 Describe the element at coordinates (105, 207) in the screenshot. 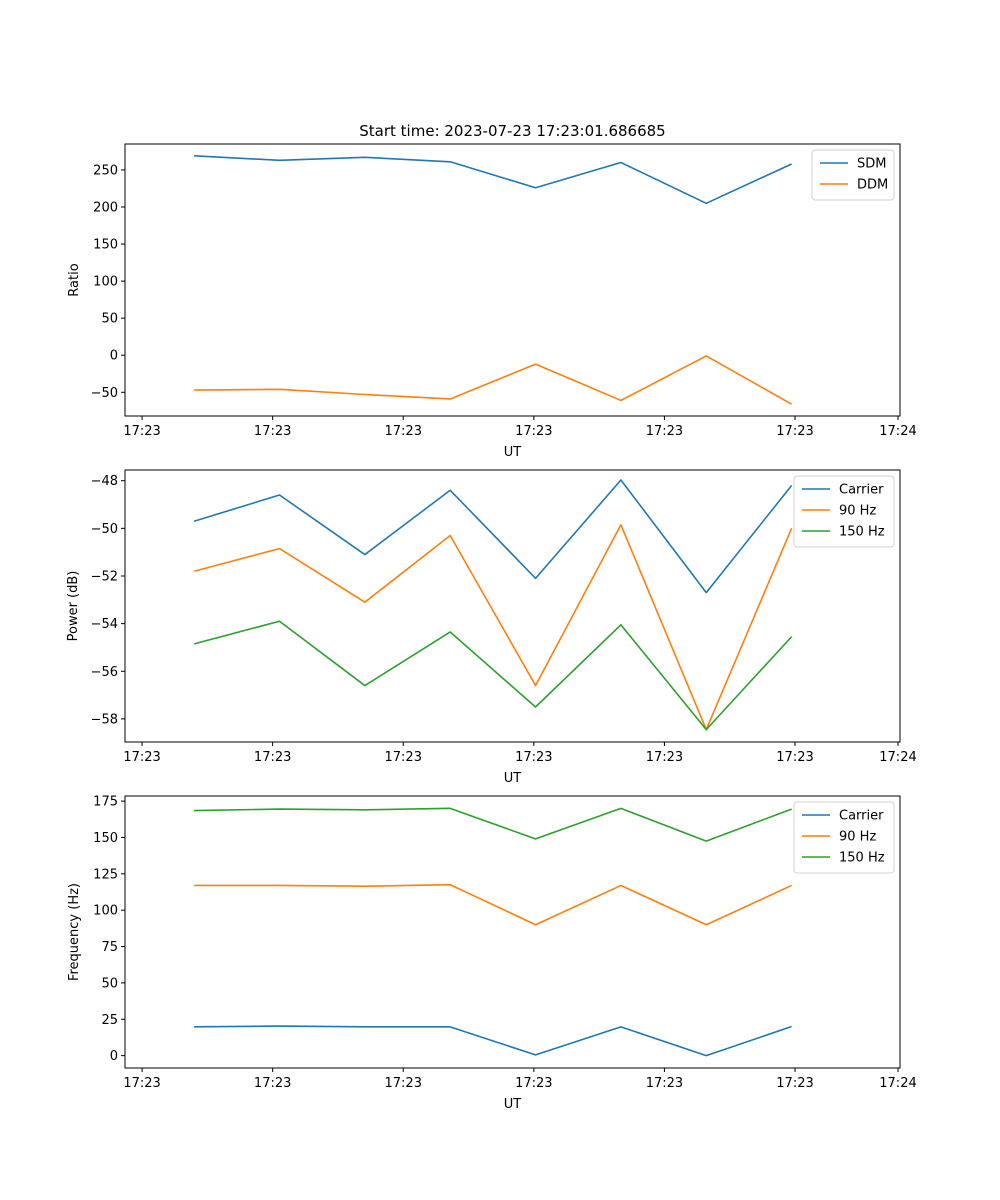

I see `y-tick-label: 200` at that location.